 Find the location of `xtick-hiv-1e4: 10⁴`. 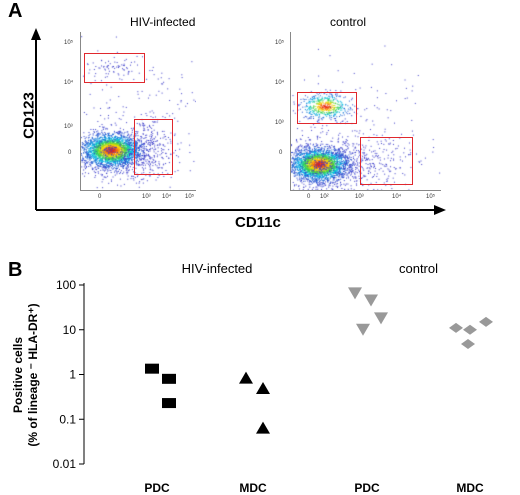

xtick-hiv-1e4: 10⁴ is located at coordinates (167, 197).